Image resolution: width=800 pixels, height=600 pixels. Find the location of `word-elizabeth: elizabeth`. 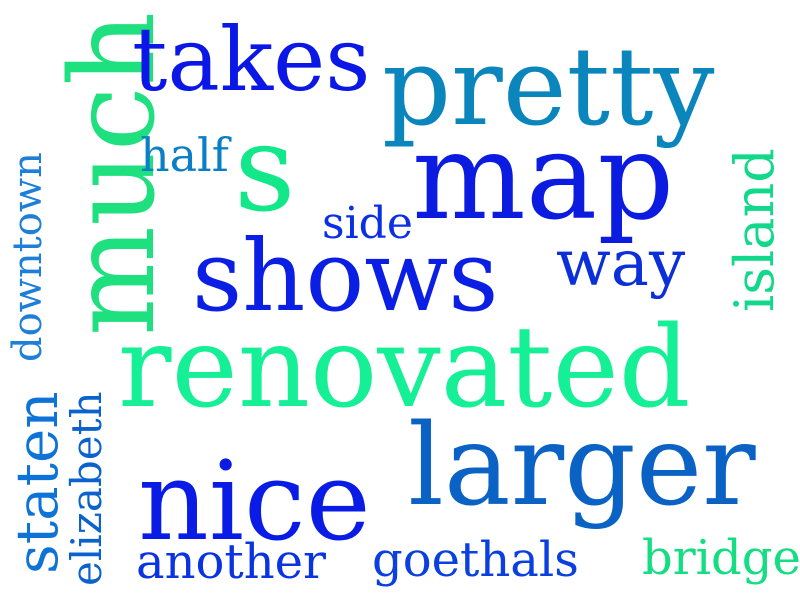

word-elizabeth: elizabeth is located at coordinates (86, 488).